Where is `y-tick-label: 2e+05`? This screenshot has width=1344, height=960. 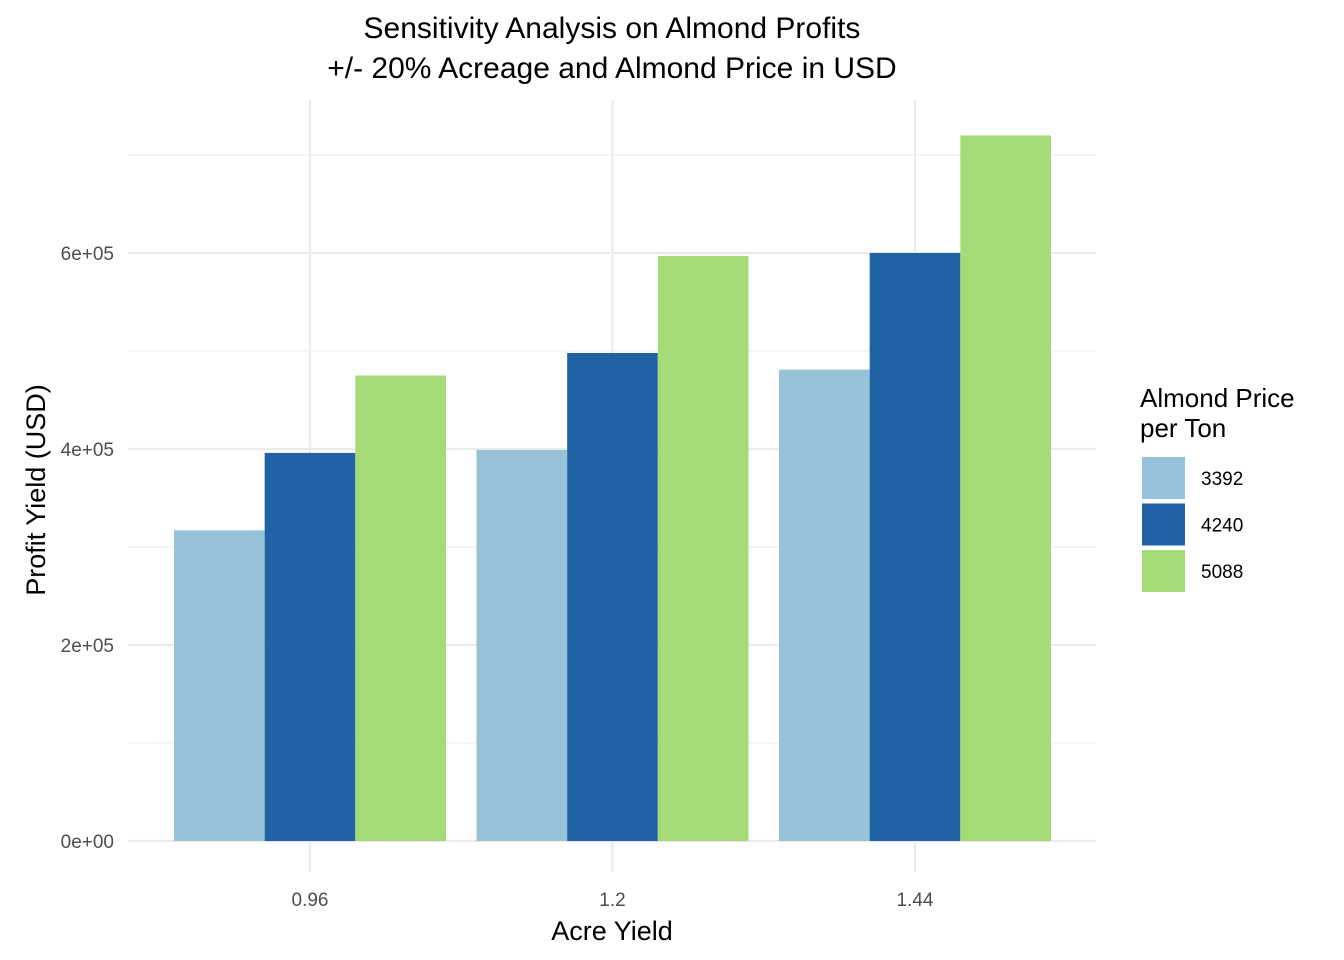
y-tick-label: 2e+05 is located at coordinates (87, 646).